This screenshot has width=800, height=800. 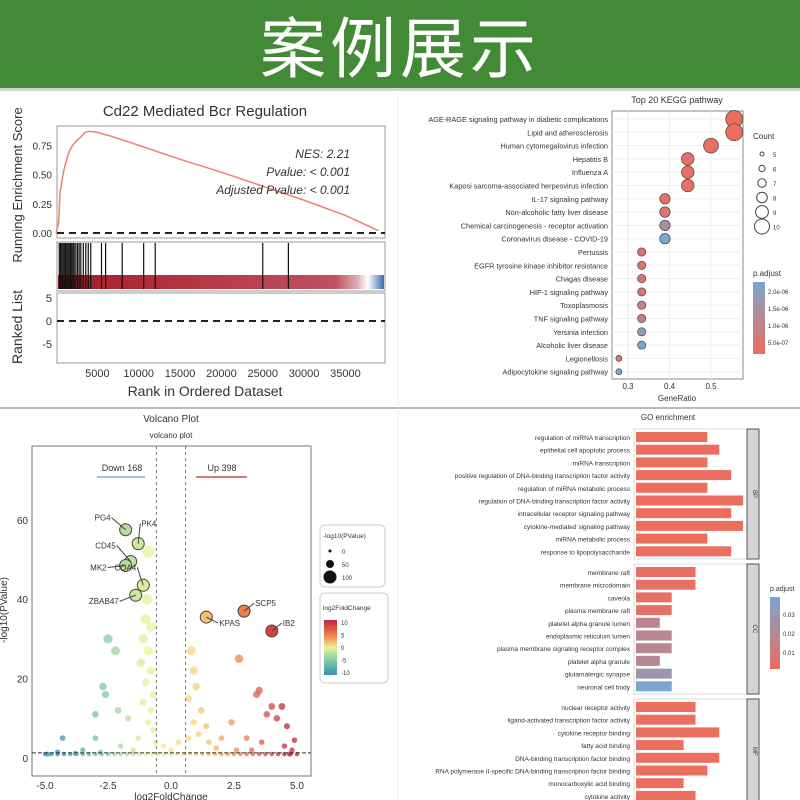 I want to click on volcano-ylabel: -log10(PValue), so click(x=5, y=610).